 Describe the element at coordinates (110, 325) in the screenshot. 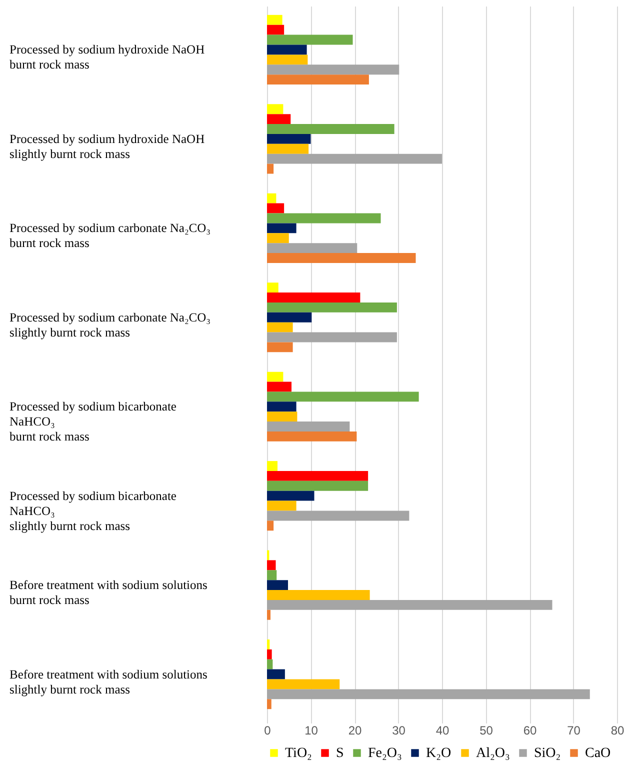

I see `y-tick-label: Processed by sodium carbonate Na₂CO₃ slightly burnt rock mass` at that location.